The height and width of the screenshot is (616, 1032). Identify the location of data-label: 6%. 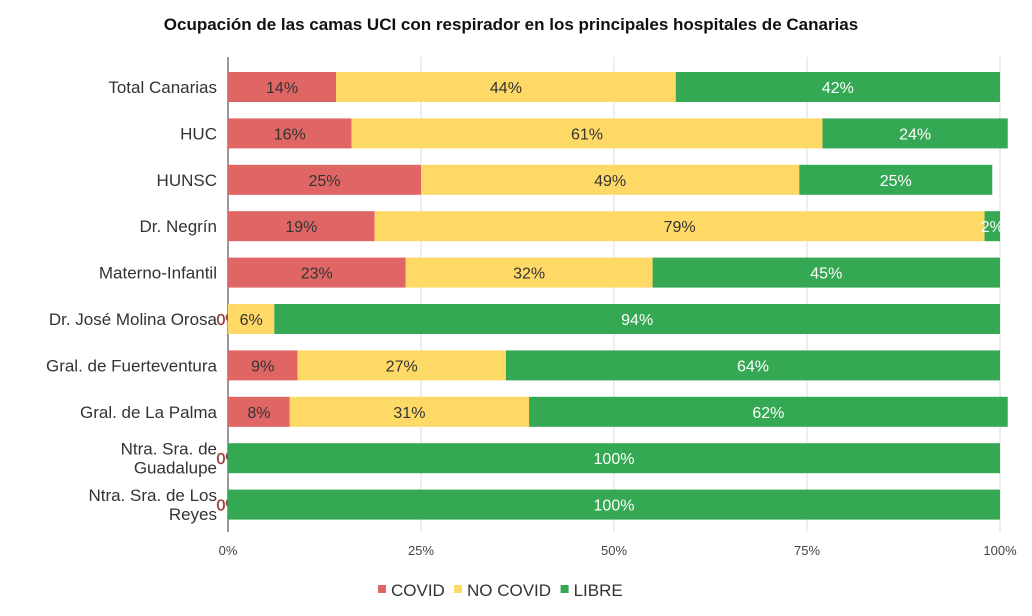
(251, 320).